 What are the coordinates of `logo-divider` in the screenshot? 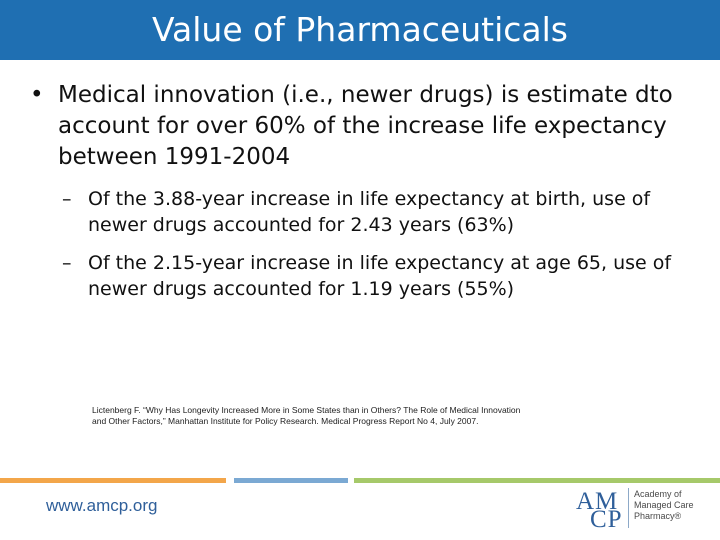 It's located at (628, 508).